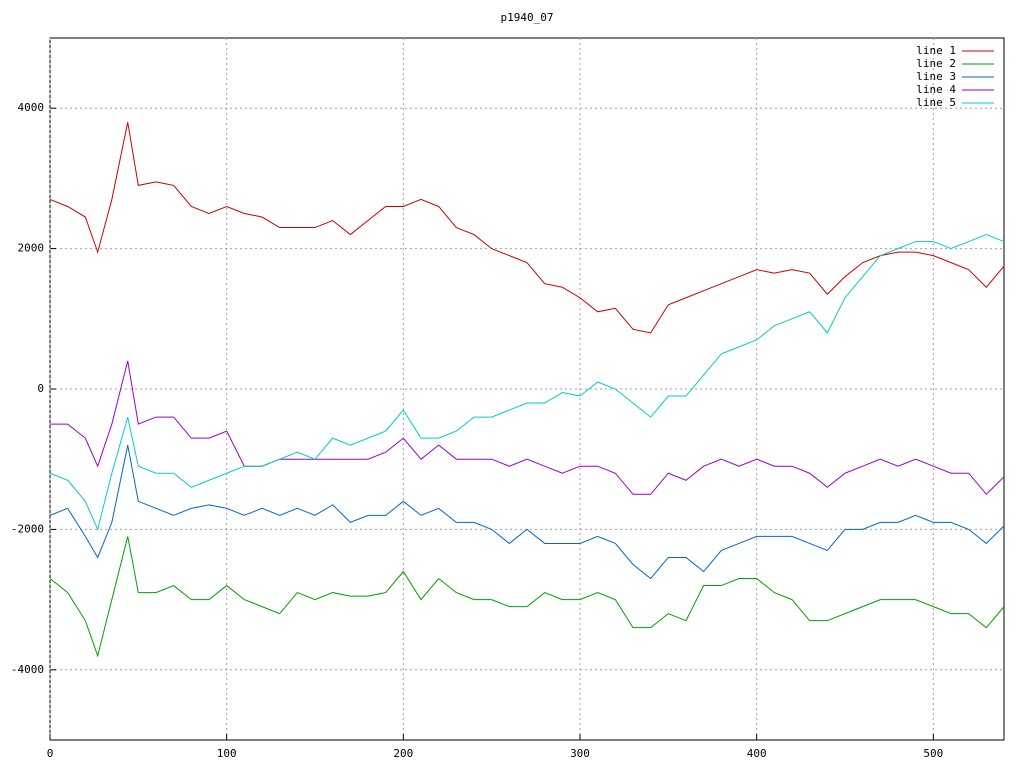 The width and height of the screenshot is (1024, 768). I want to click on y-tick-label: 4000, so click(31, 107).